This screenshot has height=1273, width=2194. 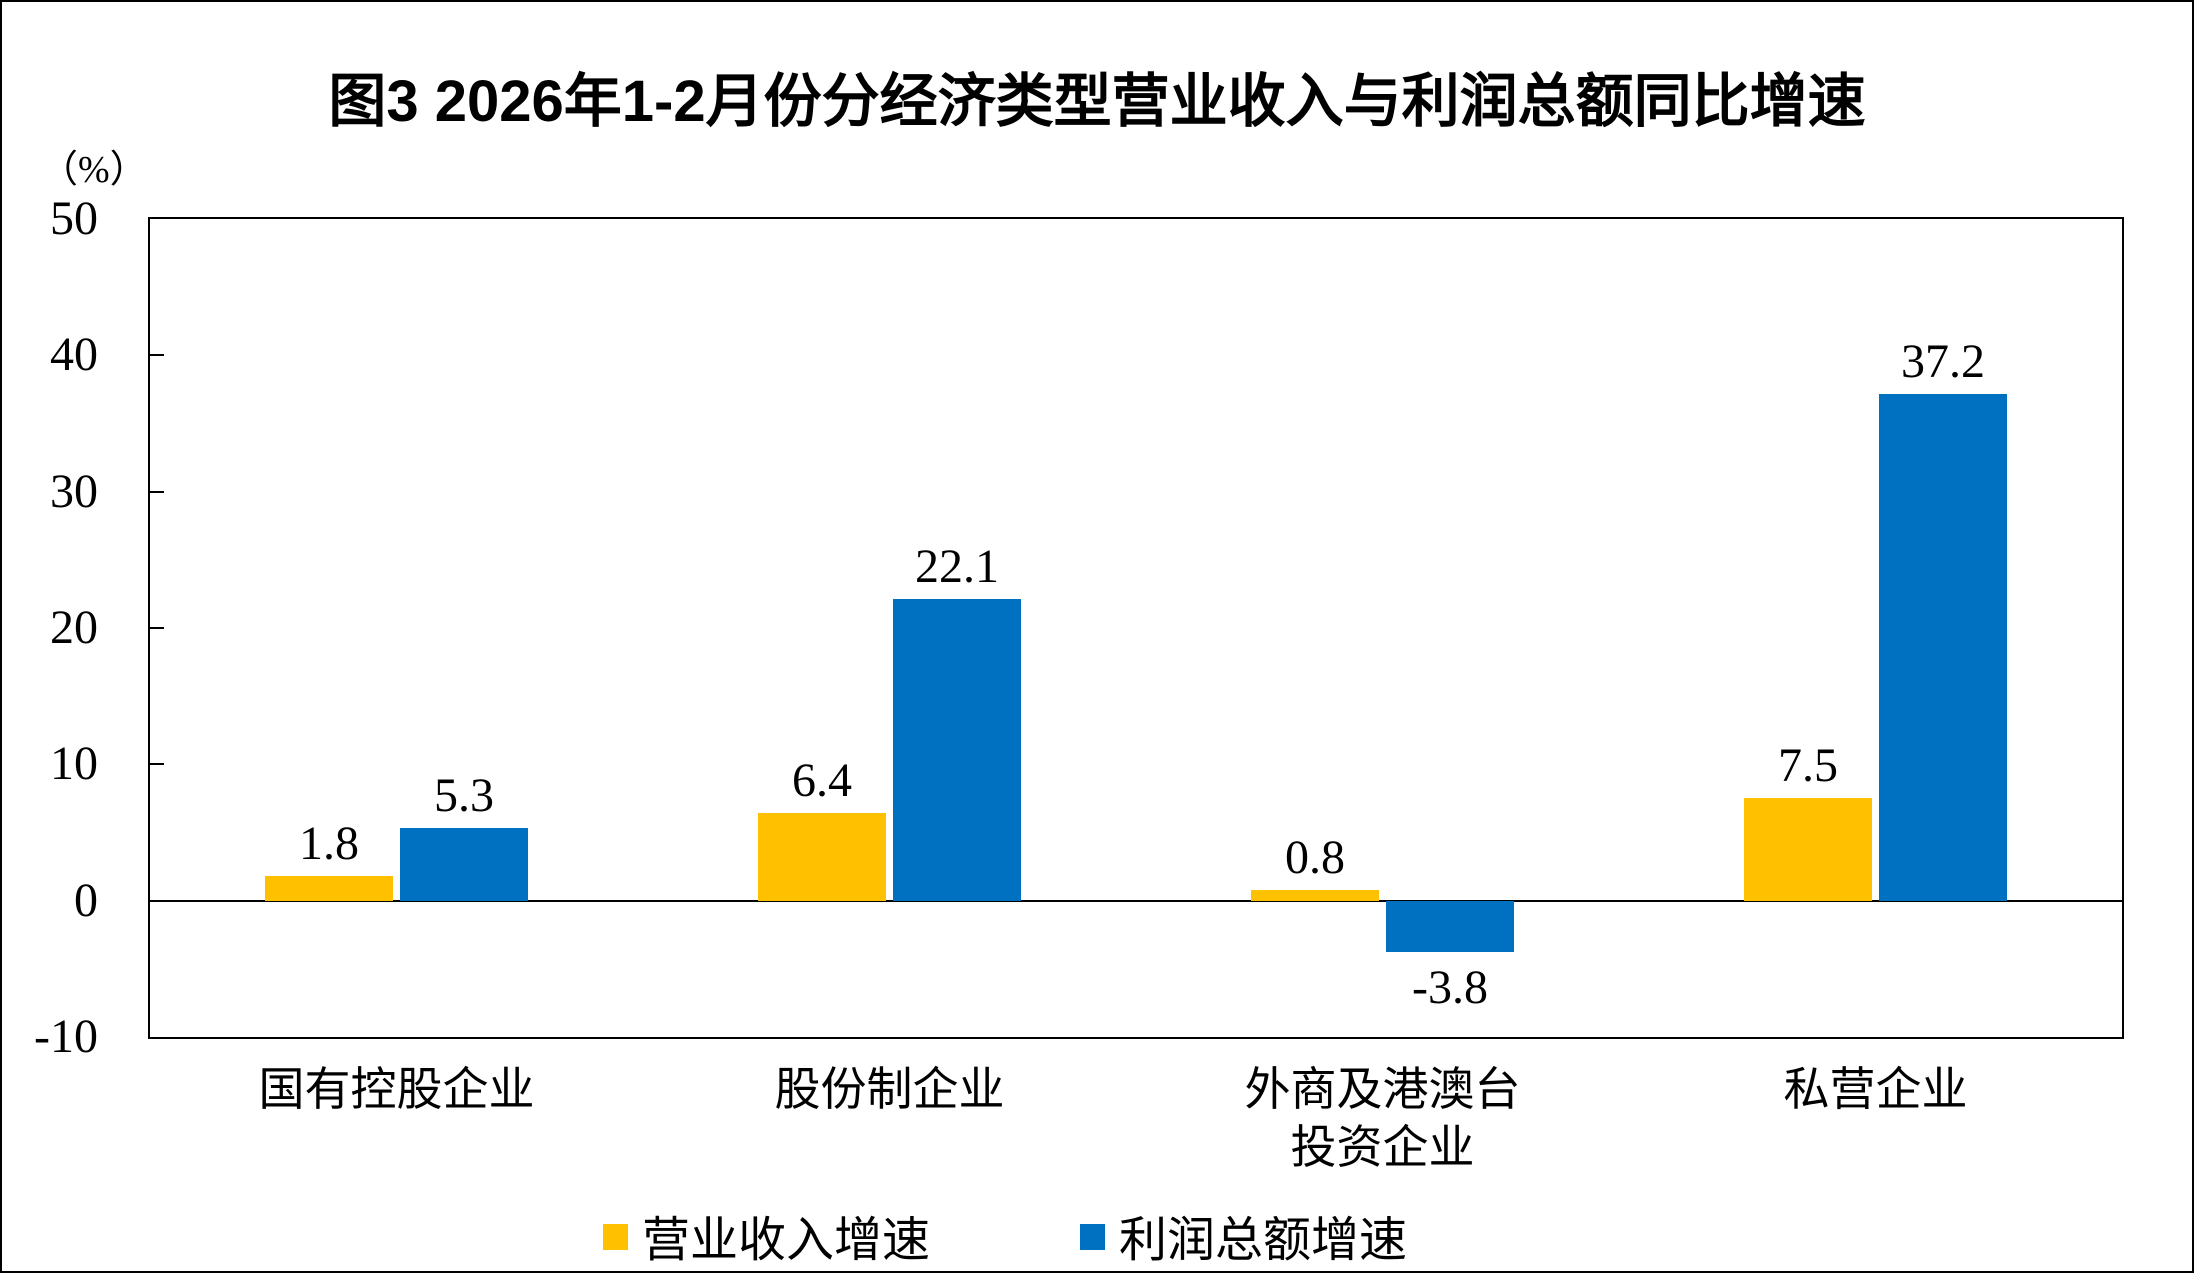 I want to click on bar-value-label: 7.5, so click(x=1808, y=766).